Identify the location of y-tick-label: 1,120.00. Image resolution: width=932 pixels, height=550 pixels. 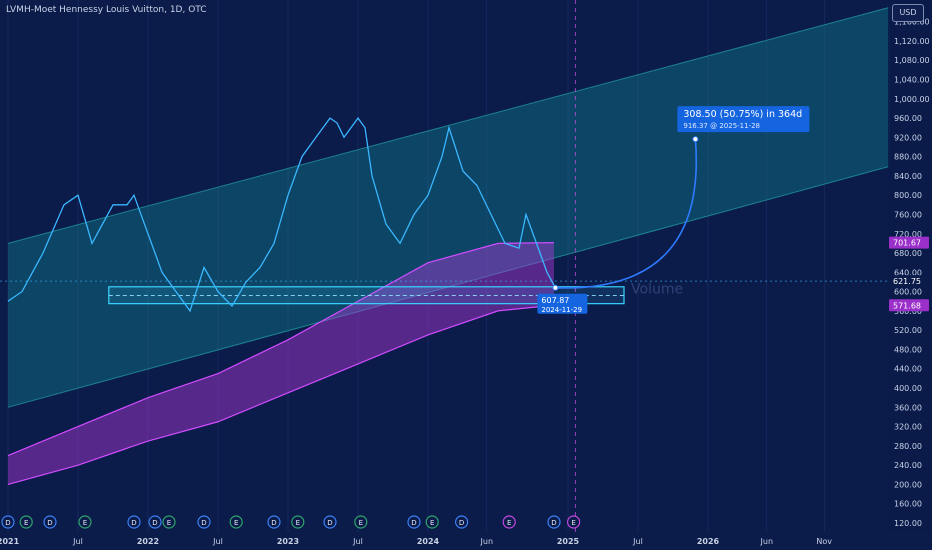
(912, 41).